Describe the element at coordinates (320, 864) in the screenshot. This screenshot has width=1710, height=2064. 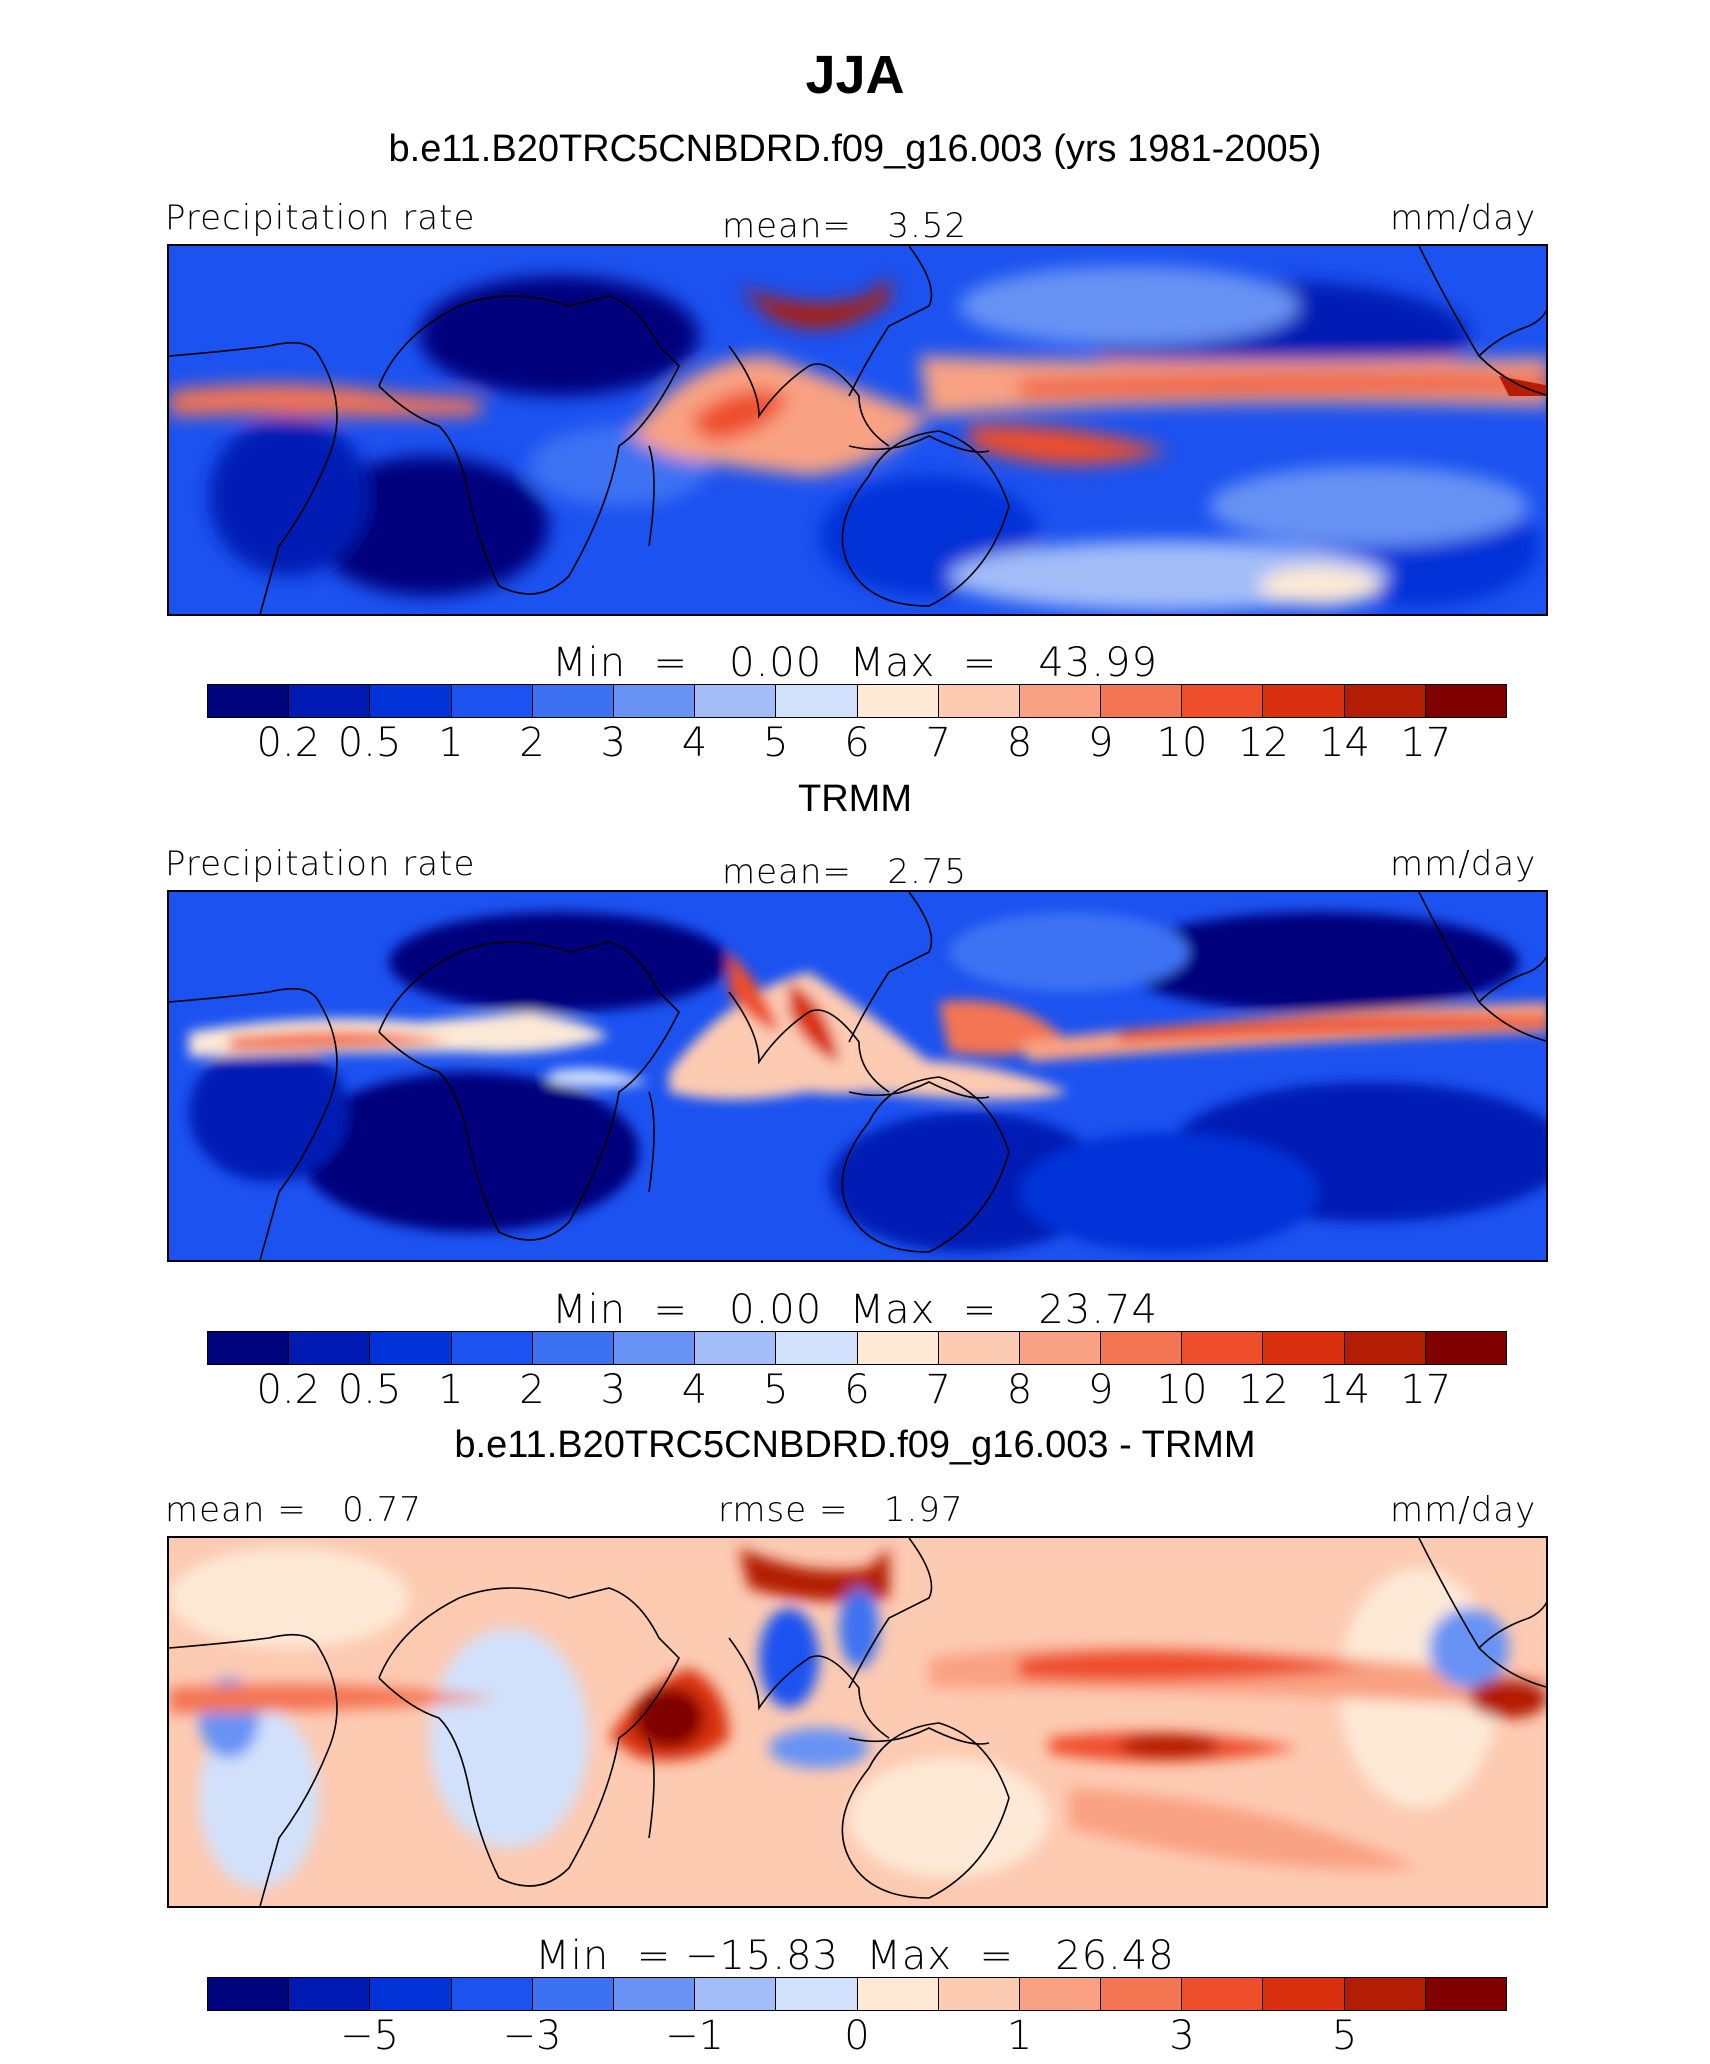
I see `obs-variable-label: Precipitation rate` at that location.